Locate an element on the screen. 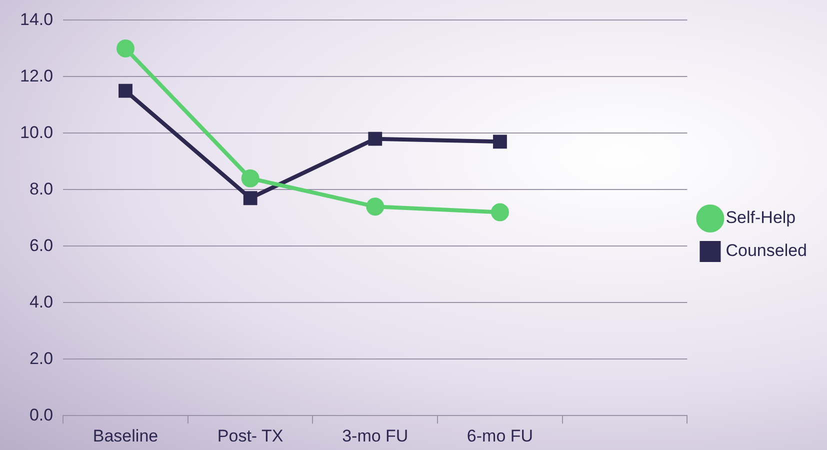 The image size is (827, 450). x-tick-label: Baseline is located at coordinates (125, 436).